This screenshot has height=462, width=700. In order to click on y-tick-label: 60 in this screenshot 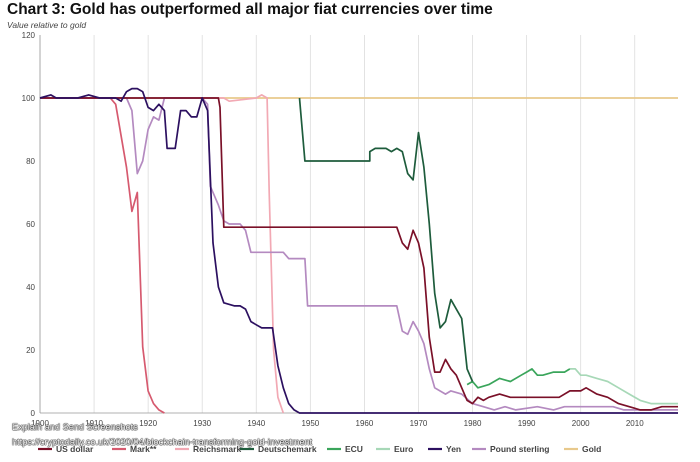, I will do `click(30, 224)`.